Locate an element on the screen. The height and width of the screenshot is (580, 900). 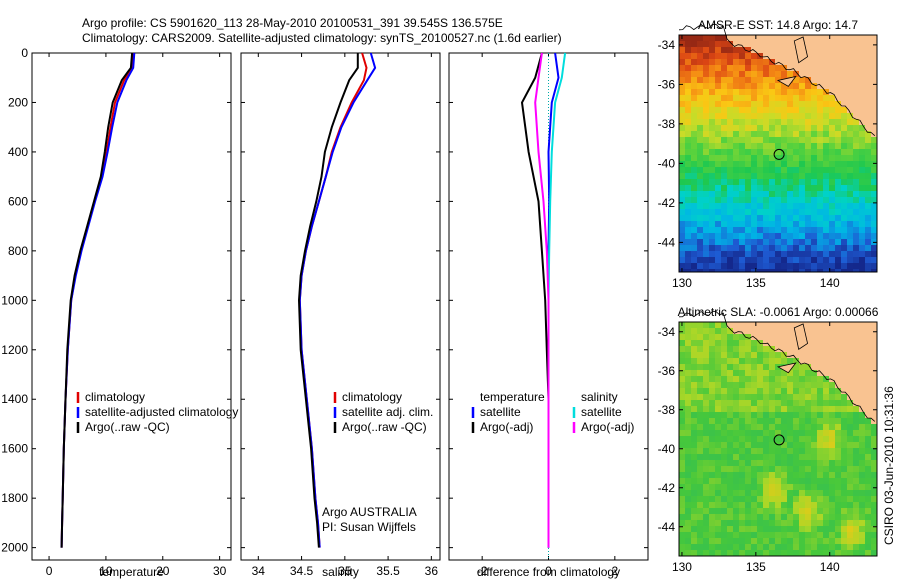
y-tick-label: 2000 is located at coordinates (14, 548).